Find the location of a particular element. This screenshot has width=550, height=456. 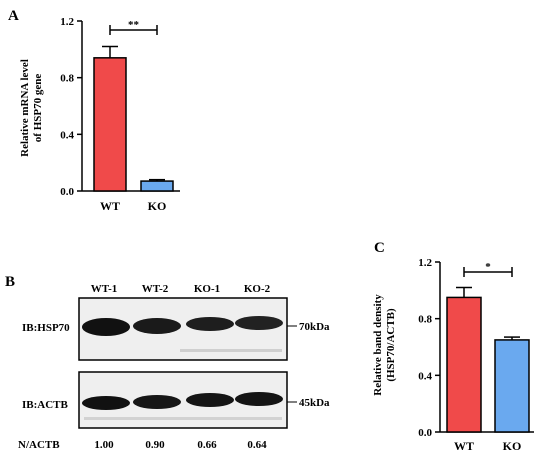

panel-a-category-ko: KO is located at coordinates (157, 206).